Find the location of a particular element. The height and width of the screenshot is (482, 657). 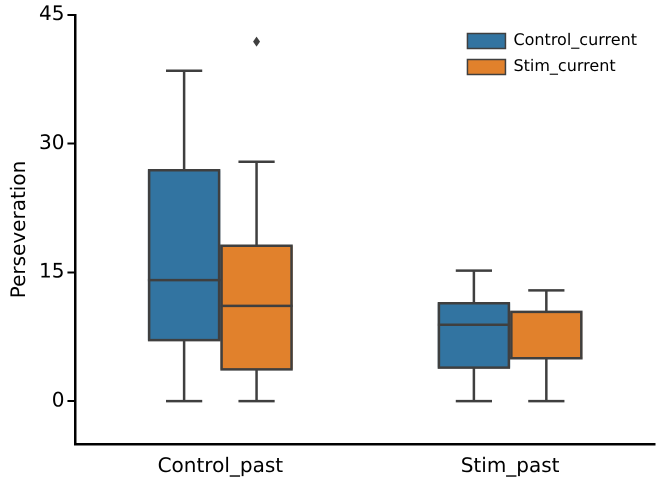

x-tick-label: Control_past is located at coordinates (221, 465).